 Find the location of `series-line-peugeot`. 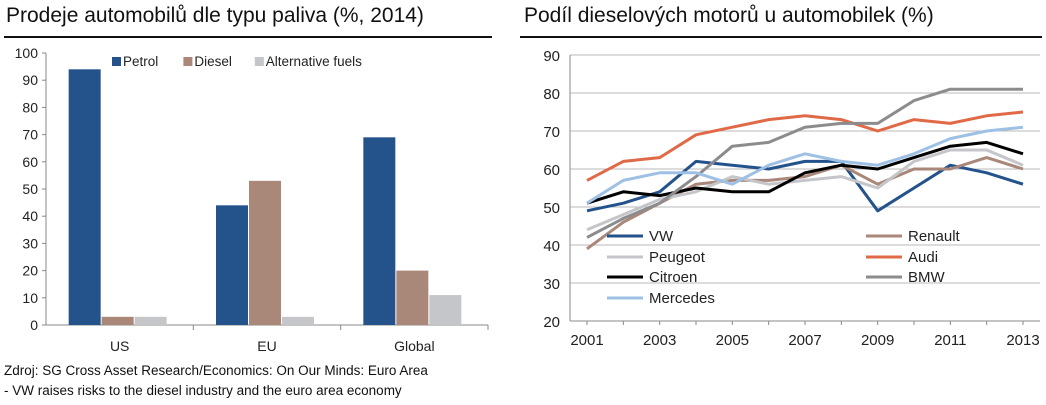

series-line-peugeot is located at coordinates (805, 190).